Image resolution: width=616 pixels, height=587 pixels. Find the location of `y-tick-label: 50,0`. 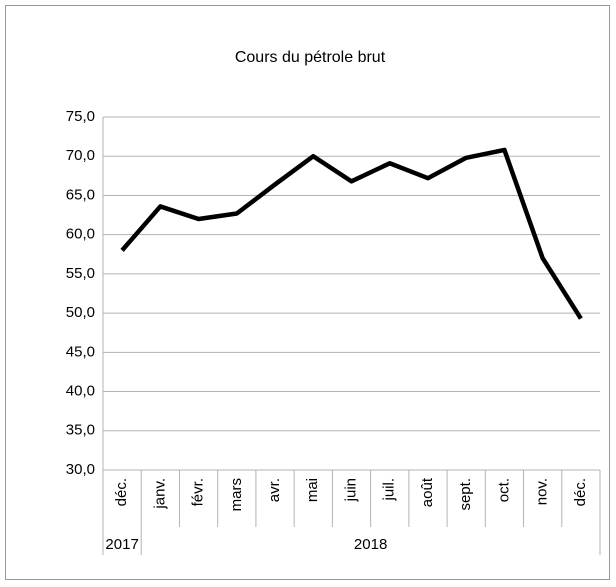

y-tick-label: 50,0 is located at coordinates (80, 312).